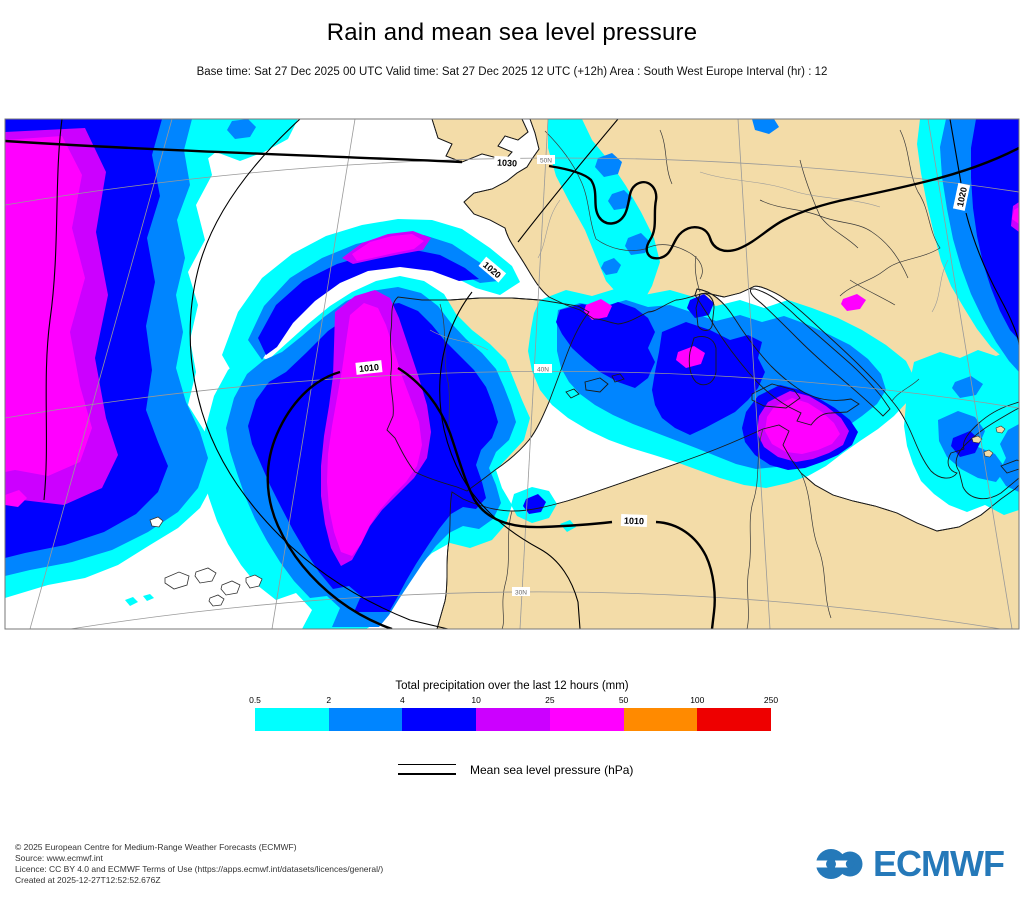  I want to click on graticule-label-50n: 50N, so click(546, 161).